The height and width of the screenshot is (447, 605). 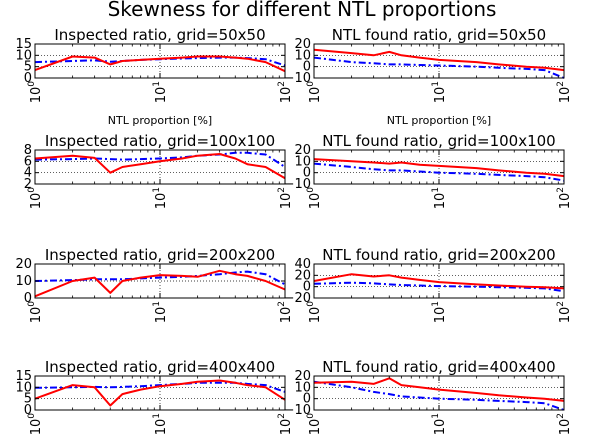 I want to click on panel-title: Inspected ratio, grid=400x400, so click(x=160, y=367).